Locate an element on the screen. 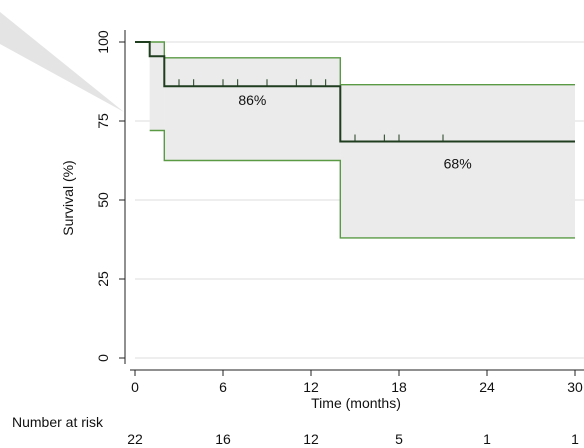 This screenshot has height=448, width=584. y-tick-label: 50 is located at coordinates (103, 200).